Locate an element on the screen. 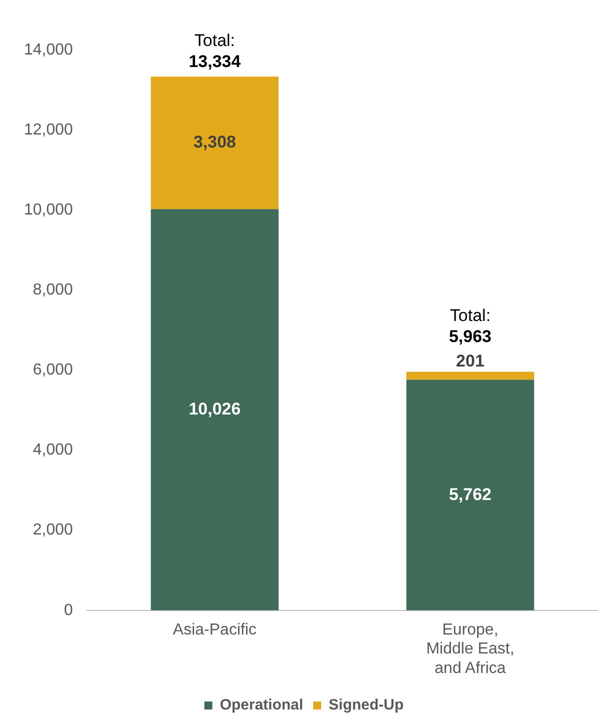 This screenshot has height=727, width=610. y-tick-label: 8,000 is located at coordinates (53, 290).